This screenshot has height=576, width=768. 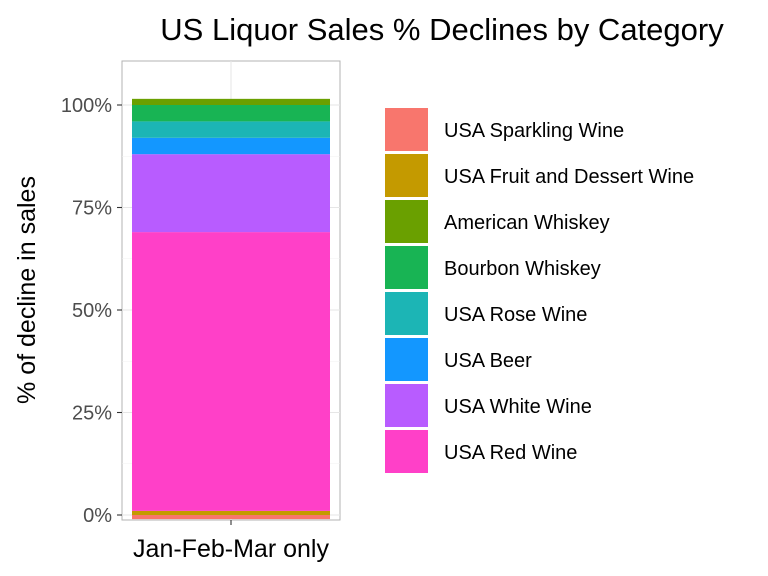 I want to click on y-tick-label: 25%, so click(x=92, y=414).